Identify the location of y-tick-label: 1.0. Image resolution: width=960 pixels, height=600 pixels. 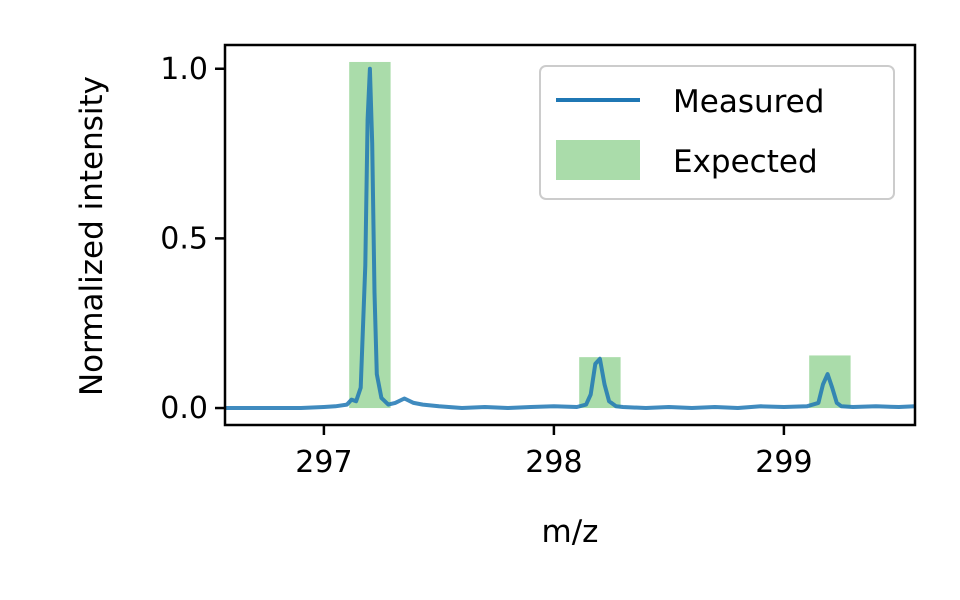
(184, 69).